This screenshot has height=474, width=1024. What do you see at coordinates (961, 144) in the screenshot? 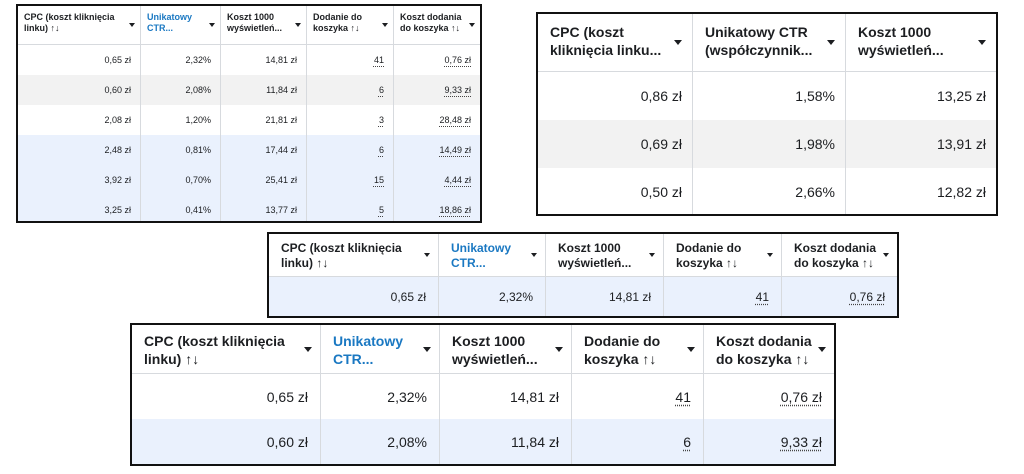
I see `cpm-cell: 13,91 zł` at bounding box center [961, 144].